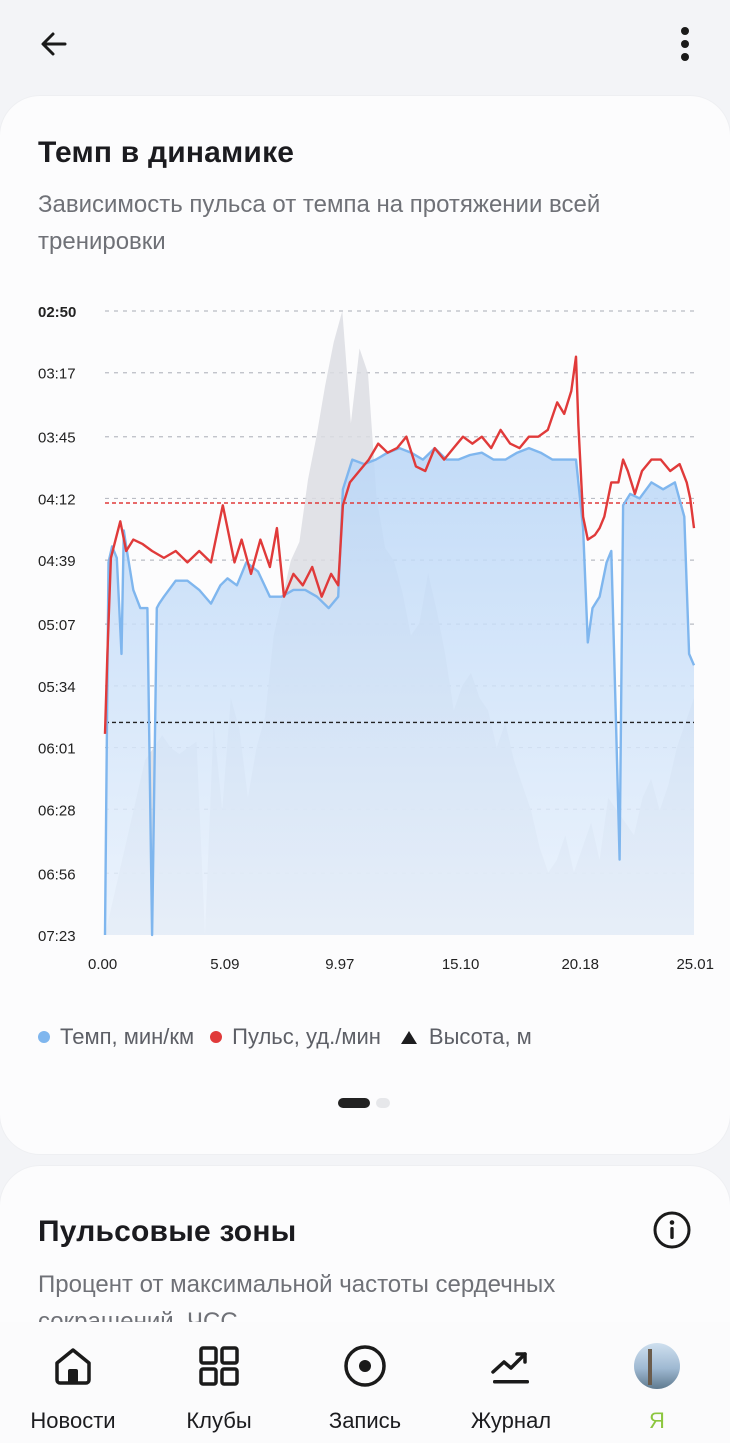 The height and width of the screenshot is (1443, 730). I want to click on chart-legend: Темп, мин/км Пульс, уд./мин Высота, м, so click(293, 1037).